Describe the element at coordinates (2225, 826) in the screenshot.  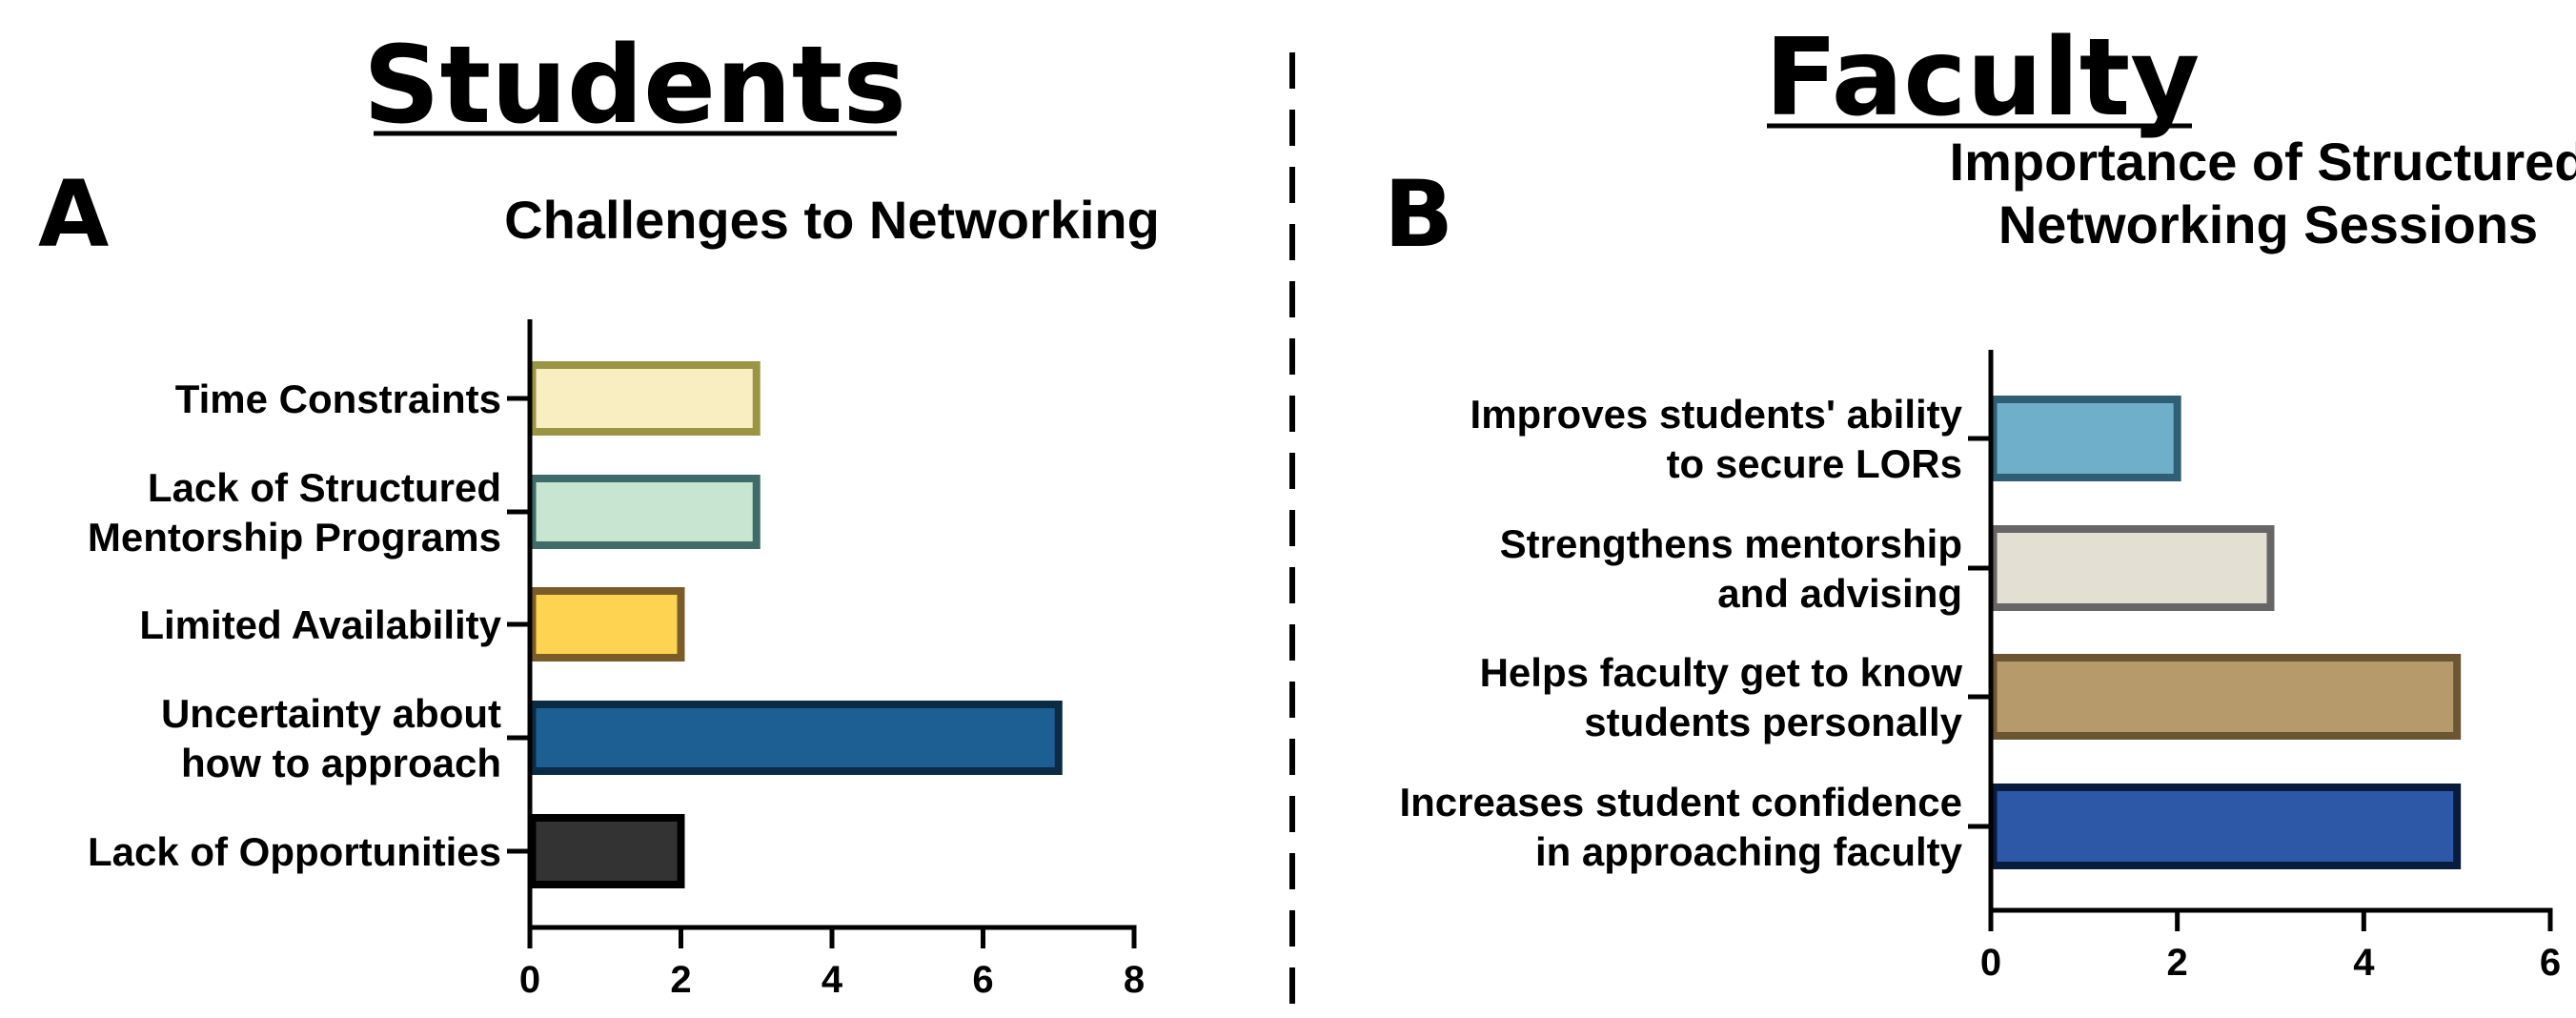
I see `bar-increases-student-confidence-in-approaching-faculty` at that location.